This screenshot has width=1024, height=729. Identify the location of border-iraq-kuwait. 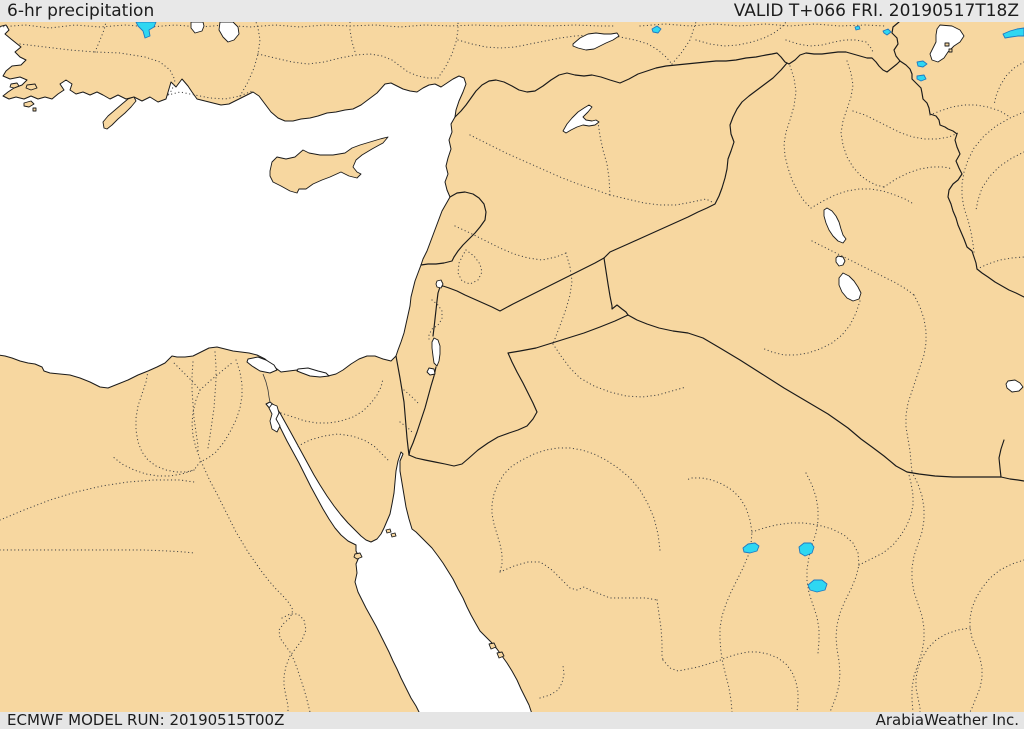
(1001, 458).